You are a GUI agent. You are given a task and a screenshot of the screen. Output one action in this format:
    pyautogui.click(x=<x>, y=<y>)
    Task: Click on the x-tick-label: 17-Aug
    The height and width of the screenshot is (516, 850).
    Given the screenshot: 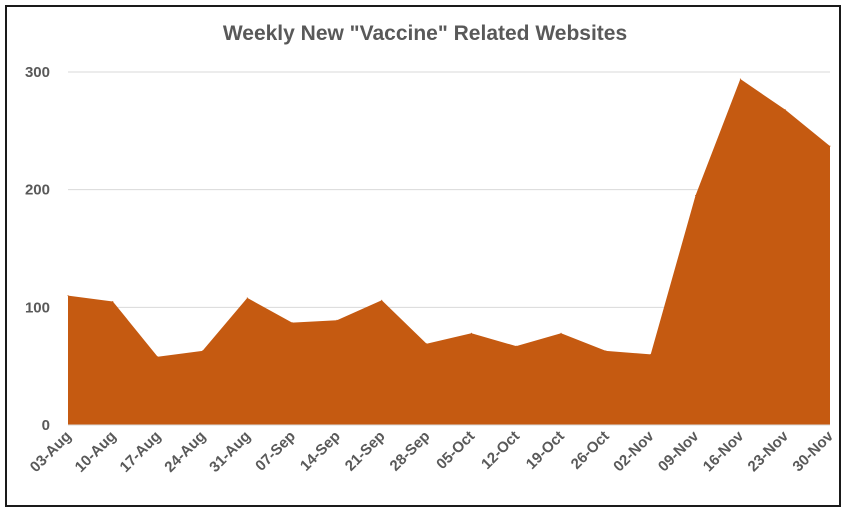 What is the action you would take?
    pyautogui.click(x=141, y=452)
    